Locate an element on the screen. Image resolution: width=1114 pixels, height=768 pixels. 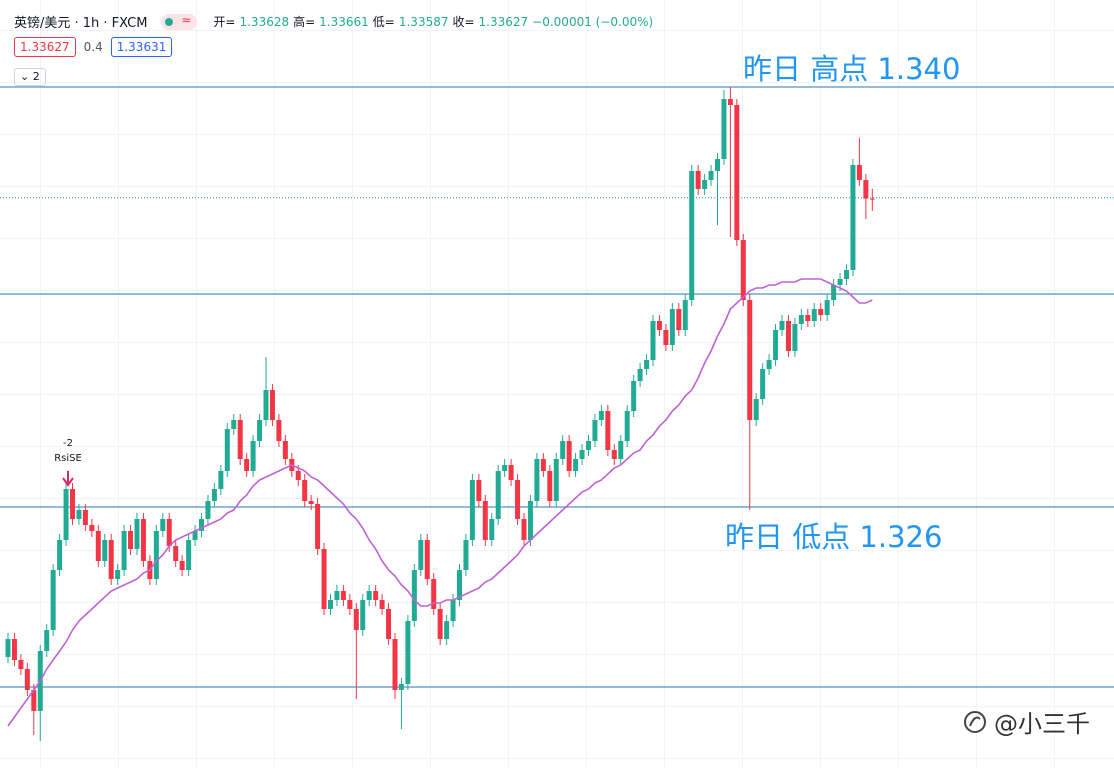
symbol: 英镑/美元 · 1h · FXCM is located at coordinates (81, 23).